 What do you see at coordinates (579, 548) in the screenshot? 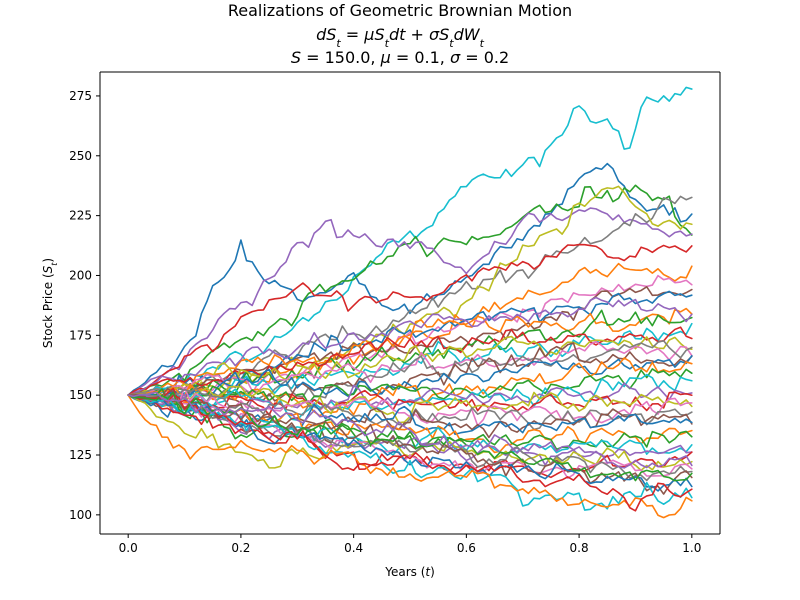
I see `x-tick-label: 0.8` at bounding box center [579, 548].